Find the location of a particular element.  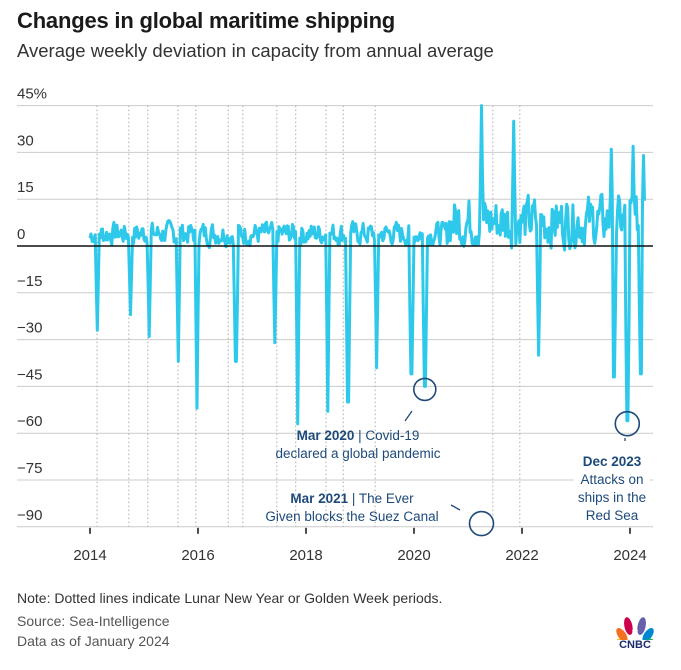

x-tick-label: 2024 is located at coordinates (629, 555).